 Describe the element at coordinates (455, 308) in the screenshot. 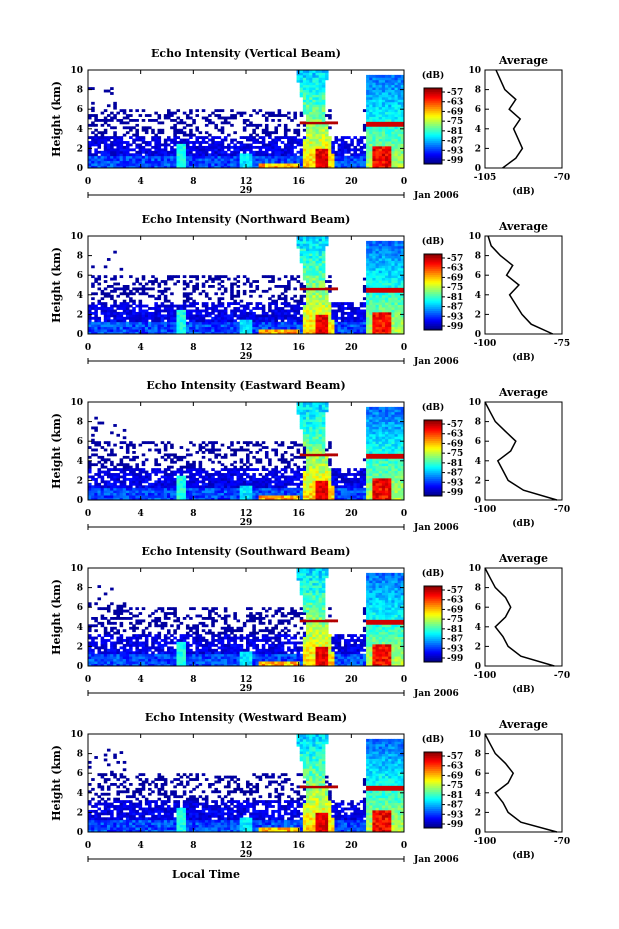

I see `colorbar-tick-label: -87` at that location.